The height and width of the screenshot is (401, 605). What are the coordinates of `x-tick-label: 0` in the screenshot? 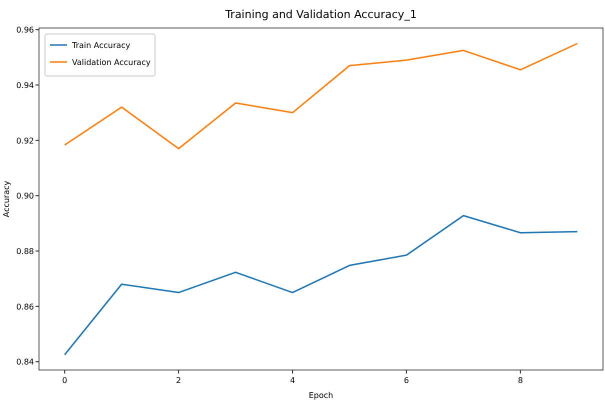 It's located at (65, 380).